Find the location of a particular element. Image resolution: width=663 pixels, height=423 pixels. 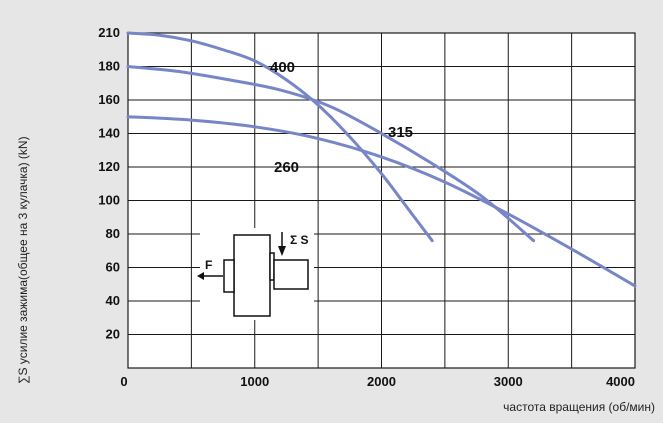

chuck-front-flange is located at coordinates (229, 276).